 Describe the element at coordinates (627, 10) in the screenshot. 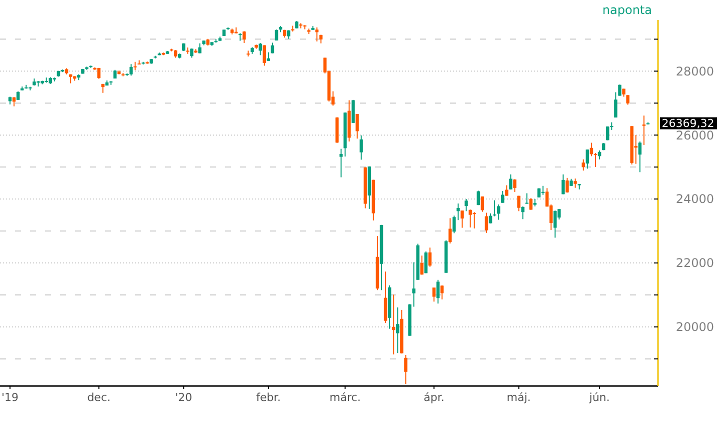

I see `chart-subtitle: naponta` at that location.